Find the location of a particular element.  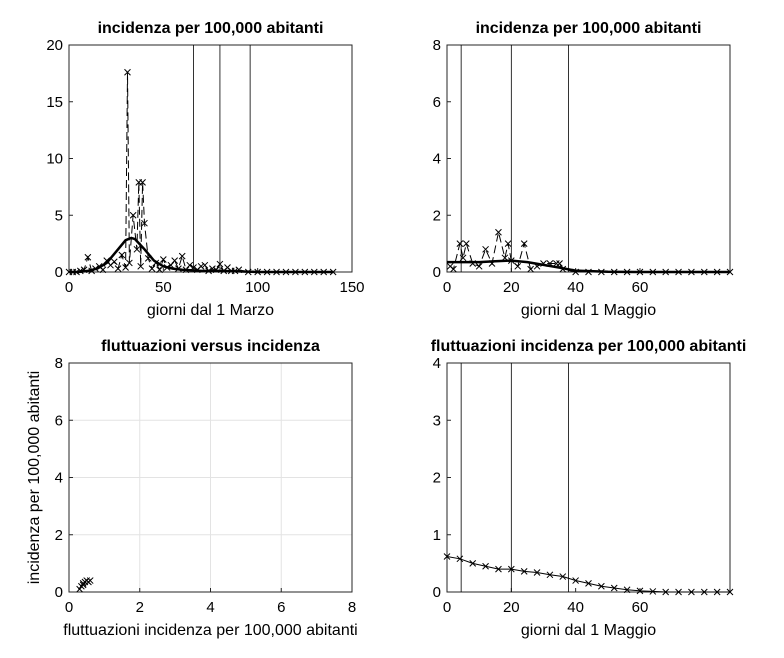

x-tick-label: 8 is located at coordinates (352, 607).